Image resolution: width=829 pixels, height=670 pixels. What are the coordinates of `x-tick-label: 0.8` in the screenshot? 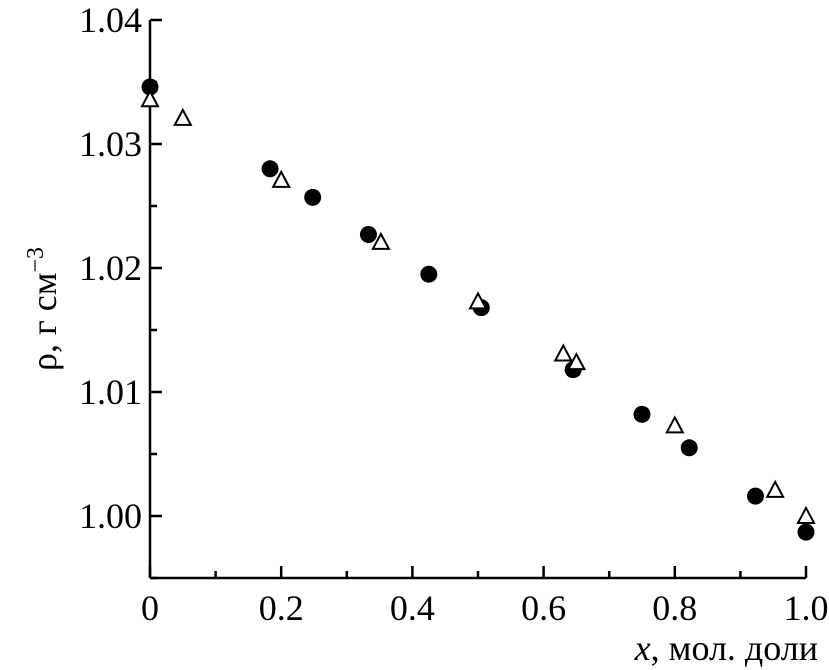 It's located at (674, 608).